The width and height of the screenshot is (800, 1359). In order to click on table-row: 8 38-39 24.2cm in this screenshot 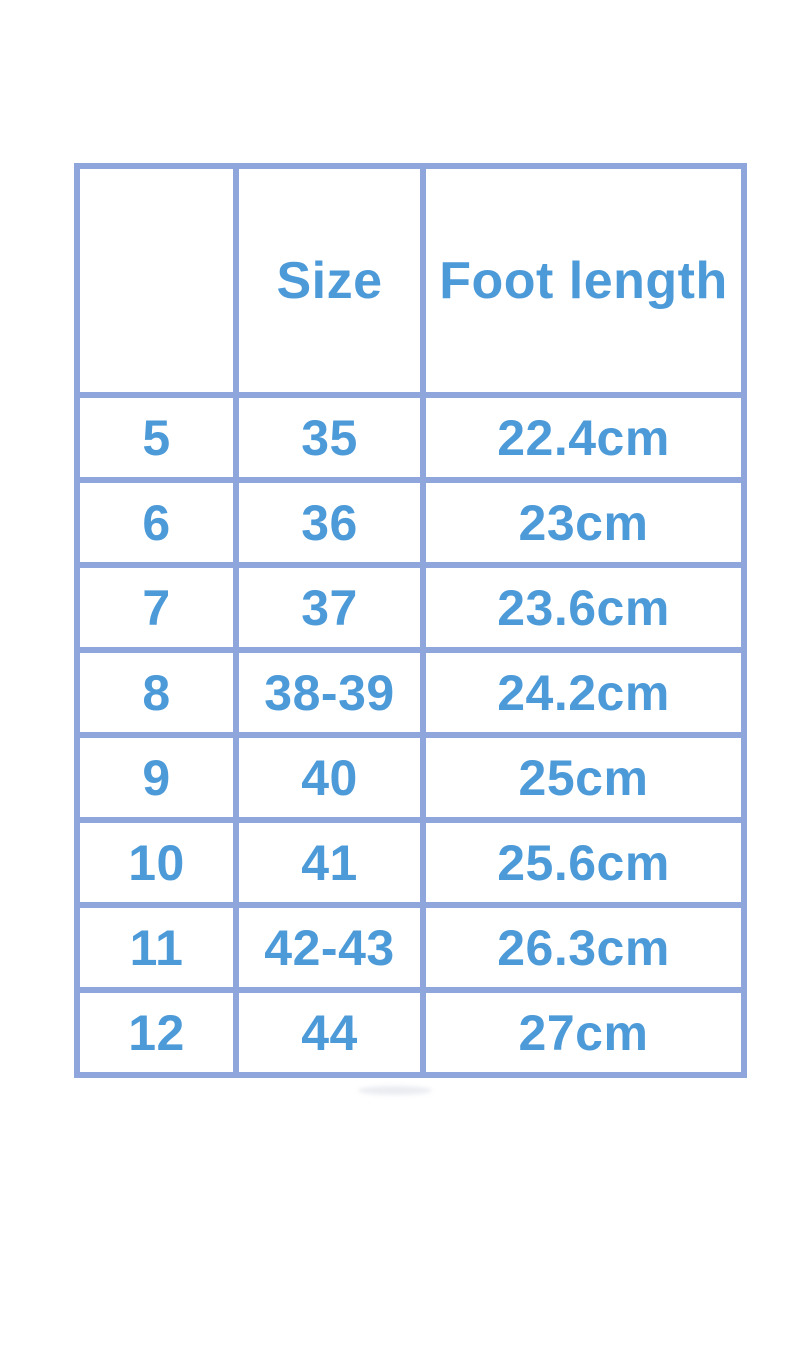, I will do `click(410, 692)`.